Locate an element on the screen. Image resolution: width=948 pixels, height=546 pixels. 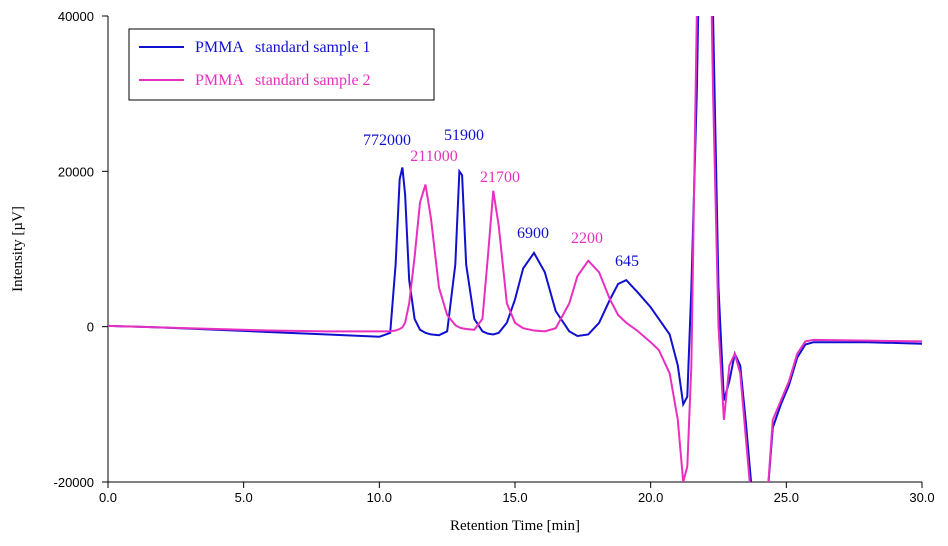
peak-annotation: 211000 is located at coordinates (433, 156).